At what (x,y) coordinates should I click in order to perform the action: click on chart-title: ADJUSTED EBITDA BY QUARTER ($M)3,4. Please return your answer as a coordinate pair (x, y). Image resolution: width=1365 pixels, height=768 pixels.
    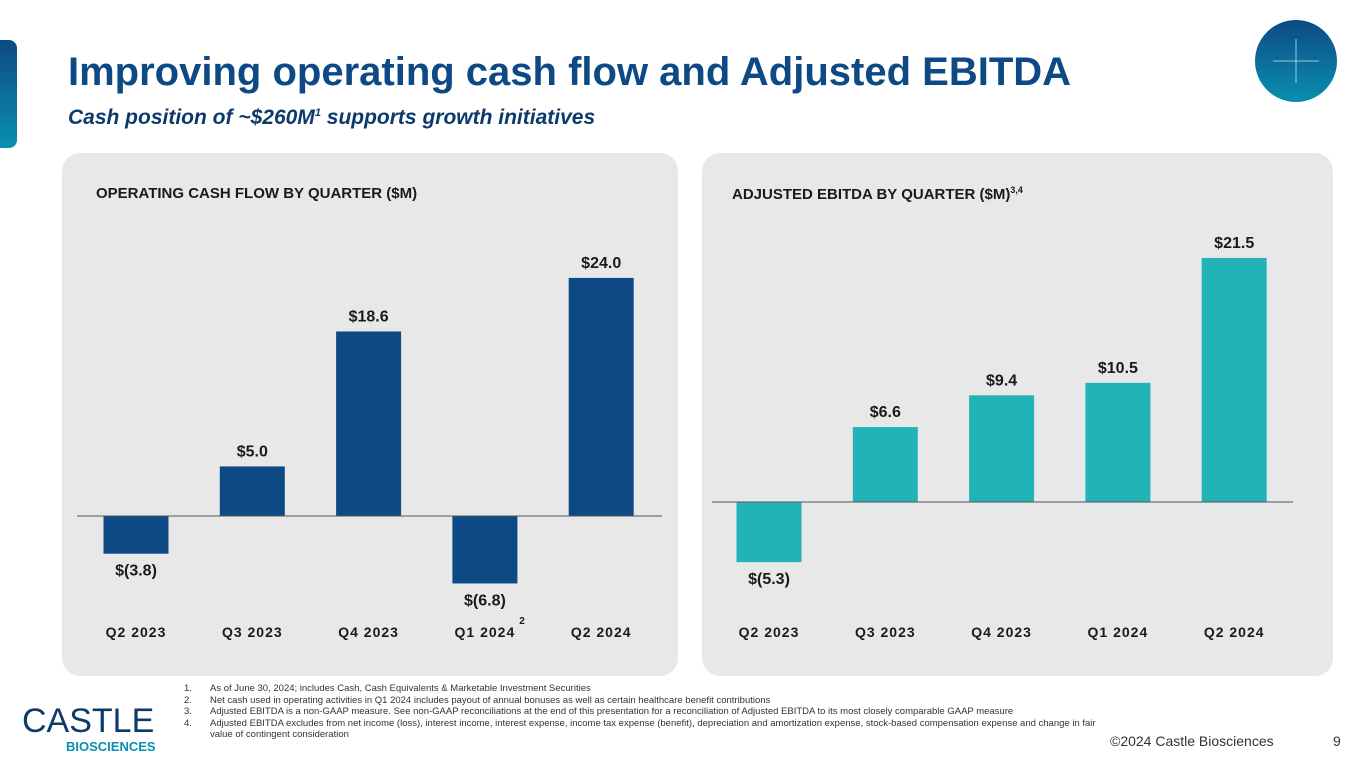
    Looking at the image, I should click on (877, 194).